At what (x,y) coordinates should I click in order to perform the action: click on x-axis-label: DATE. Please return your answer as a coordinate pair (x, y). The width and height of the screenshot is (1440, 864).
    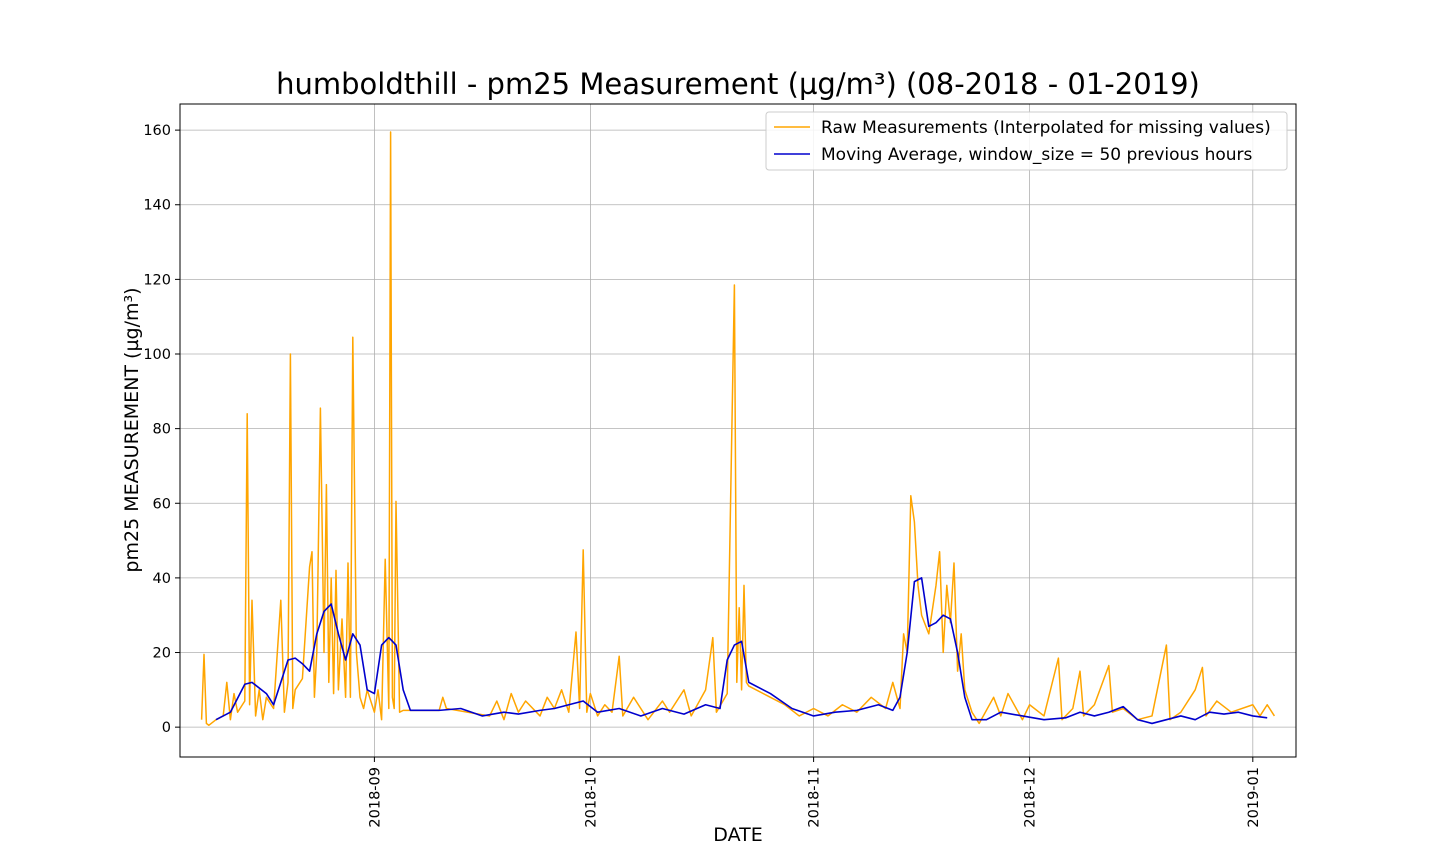
    Looking at the image, I should click on (737, 835).